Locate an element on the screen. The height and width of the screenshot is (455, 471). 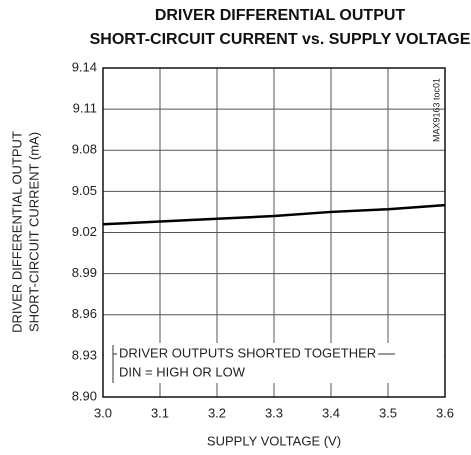
x-tick-label: 3.2 is located at coordinates (217, 412).